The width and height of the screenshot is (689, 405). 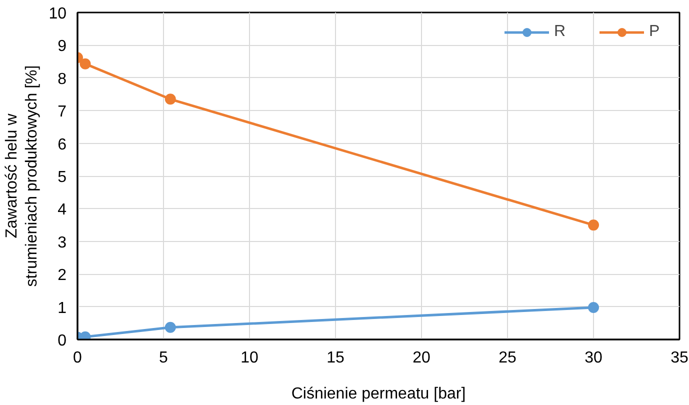 I want to click on x-tick-label: 35, so click(x=679, y=358).